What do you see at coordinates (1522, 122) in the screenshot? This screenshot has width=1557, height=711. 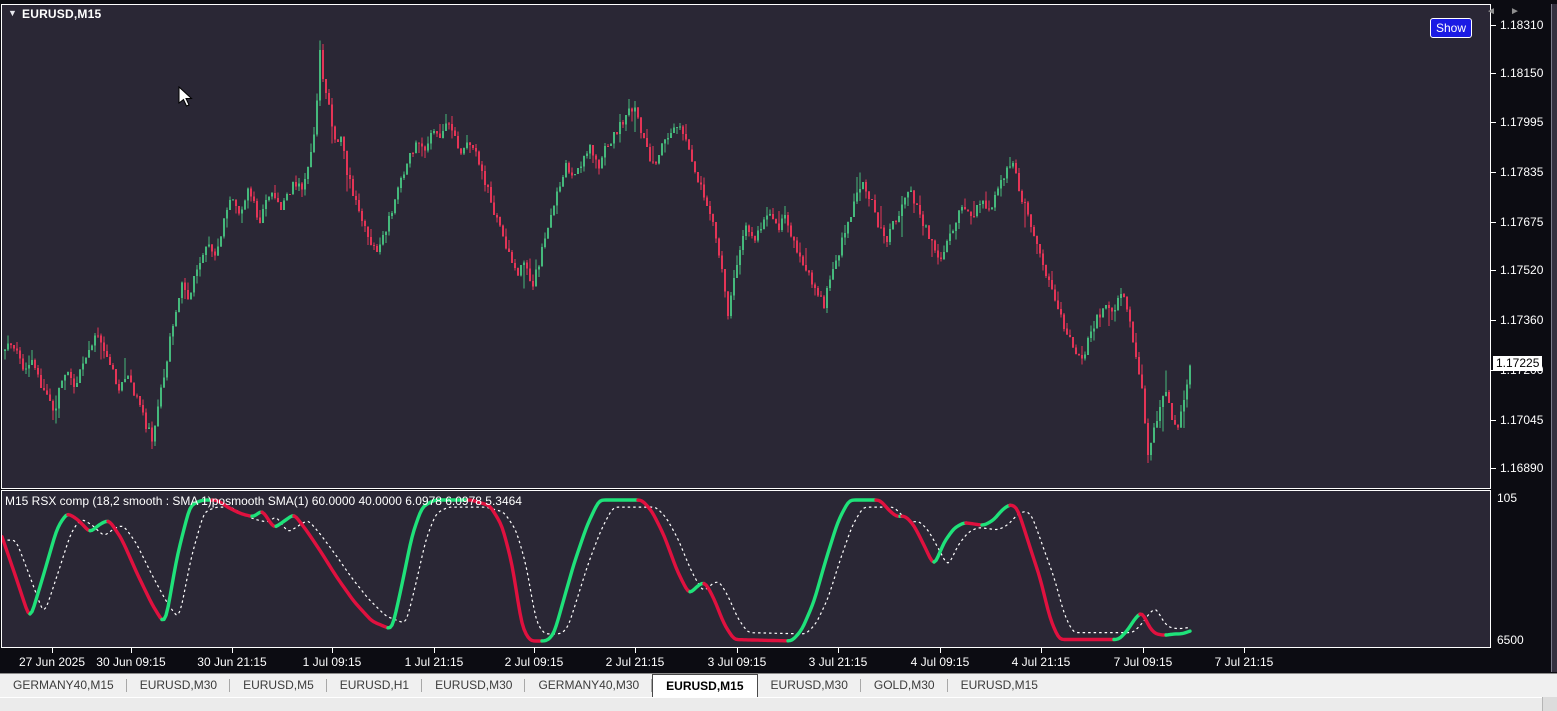 I see `price-axis-label: 1.17995` at bounding box center [1522, 122].